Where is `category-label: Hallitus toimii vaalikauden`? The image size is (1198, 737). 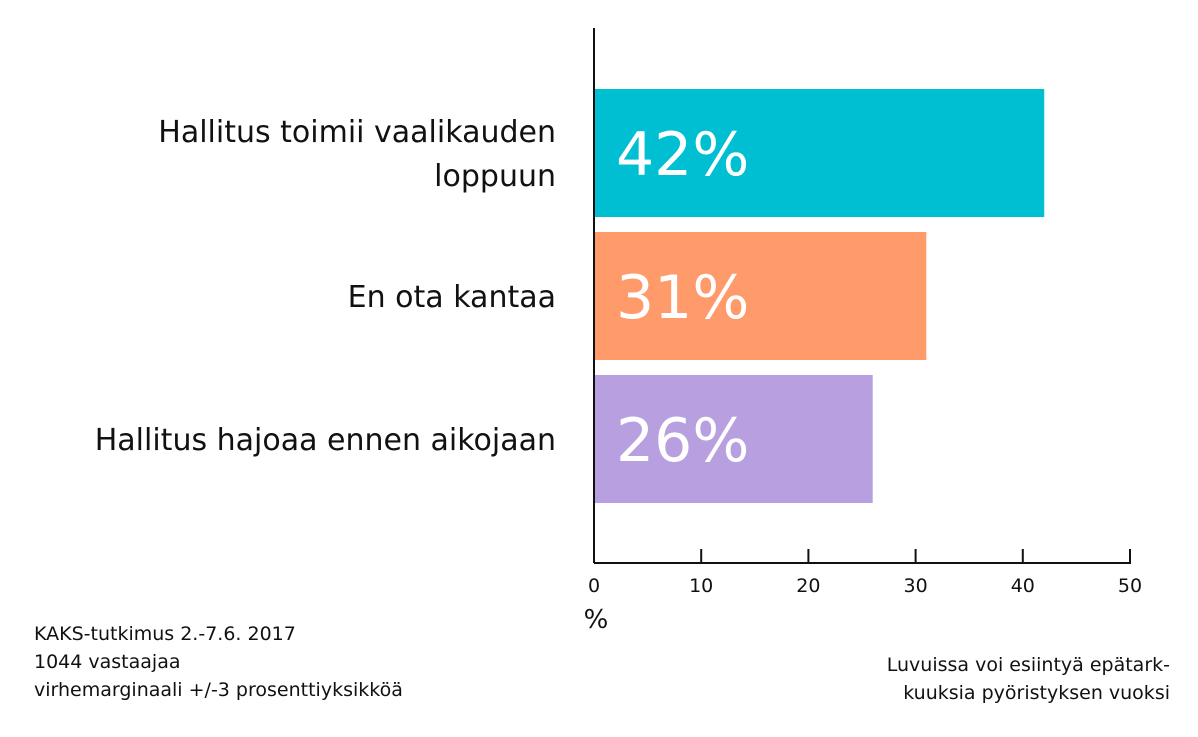
category-label: Hallitus toimii vaalikauden is located at coordinates (357, 132).